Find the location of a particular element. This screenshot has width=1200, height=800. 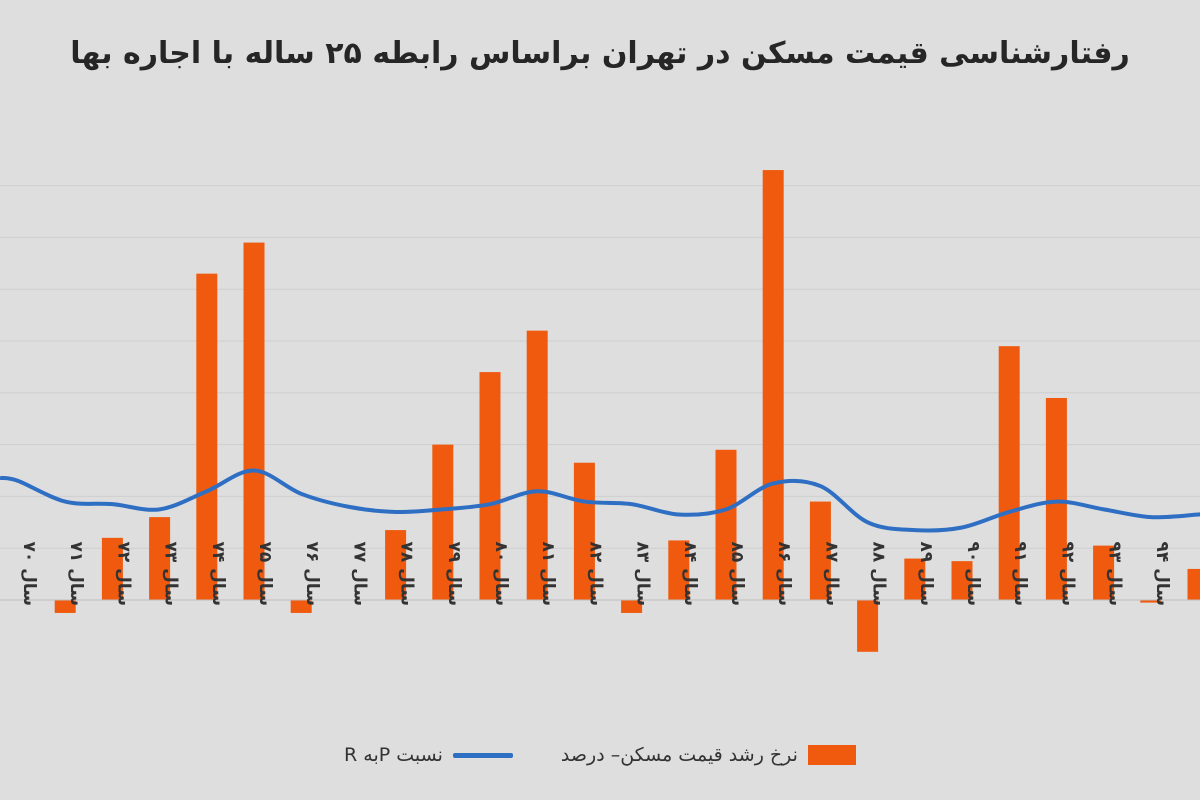

x-tick-label-14: سال ۸۴ is located at coordinates (690, 573).